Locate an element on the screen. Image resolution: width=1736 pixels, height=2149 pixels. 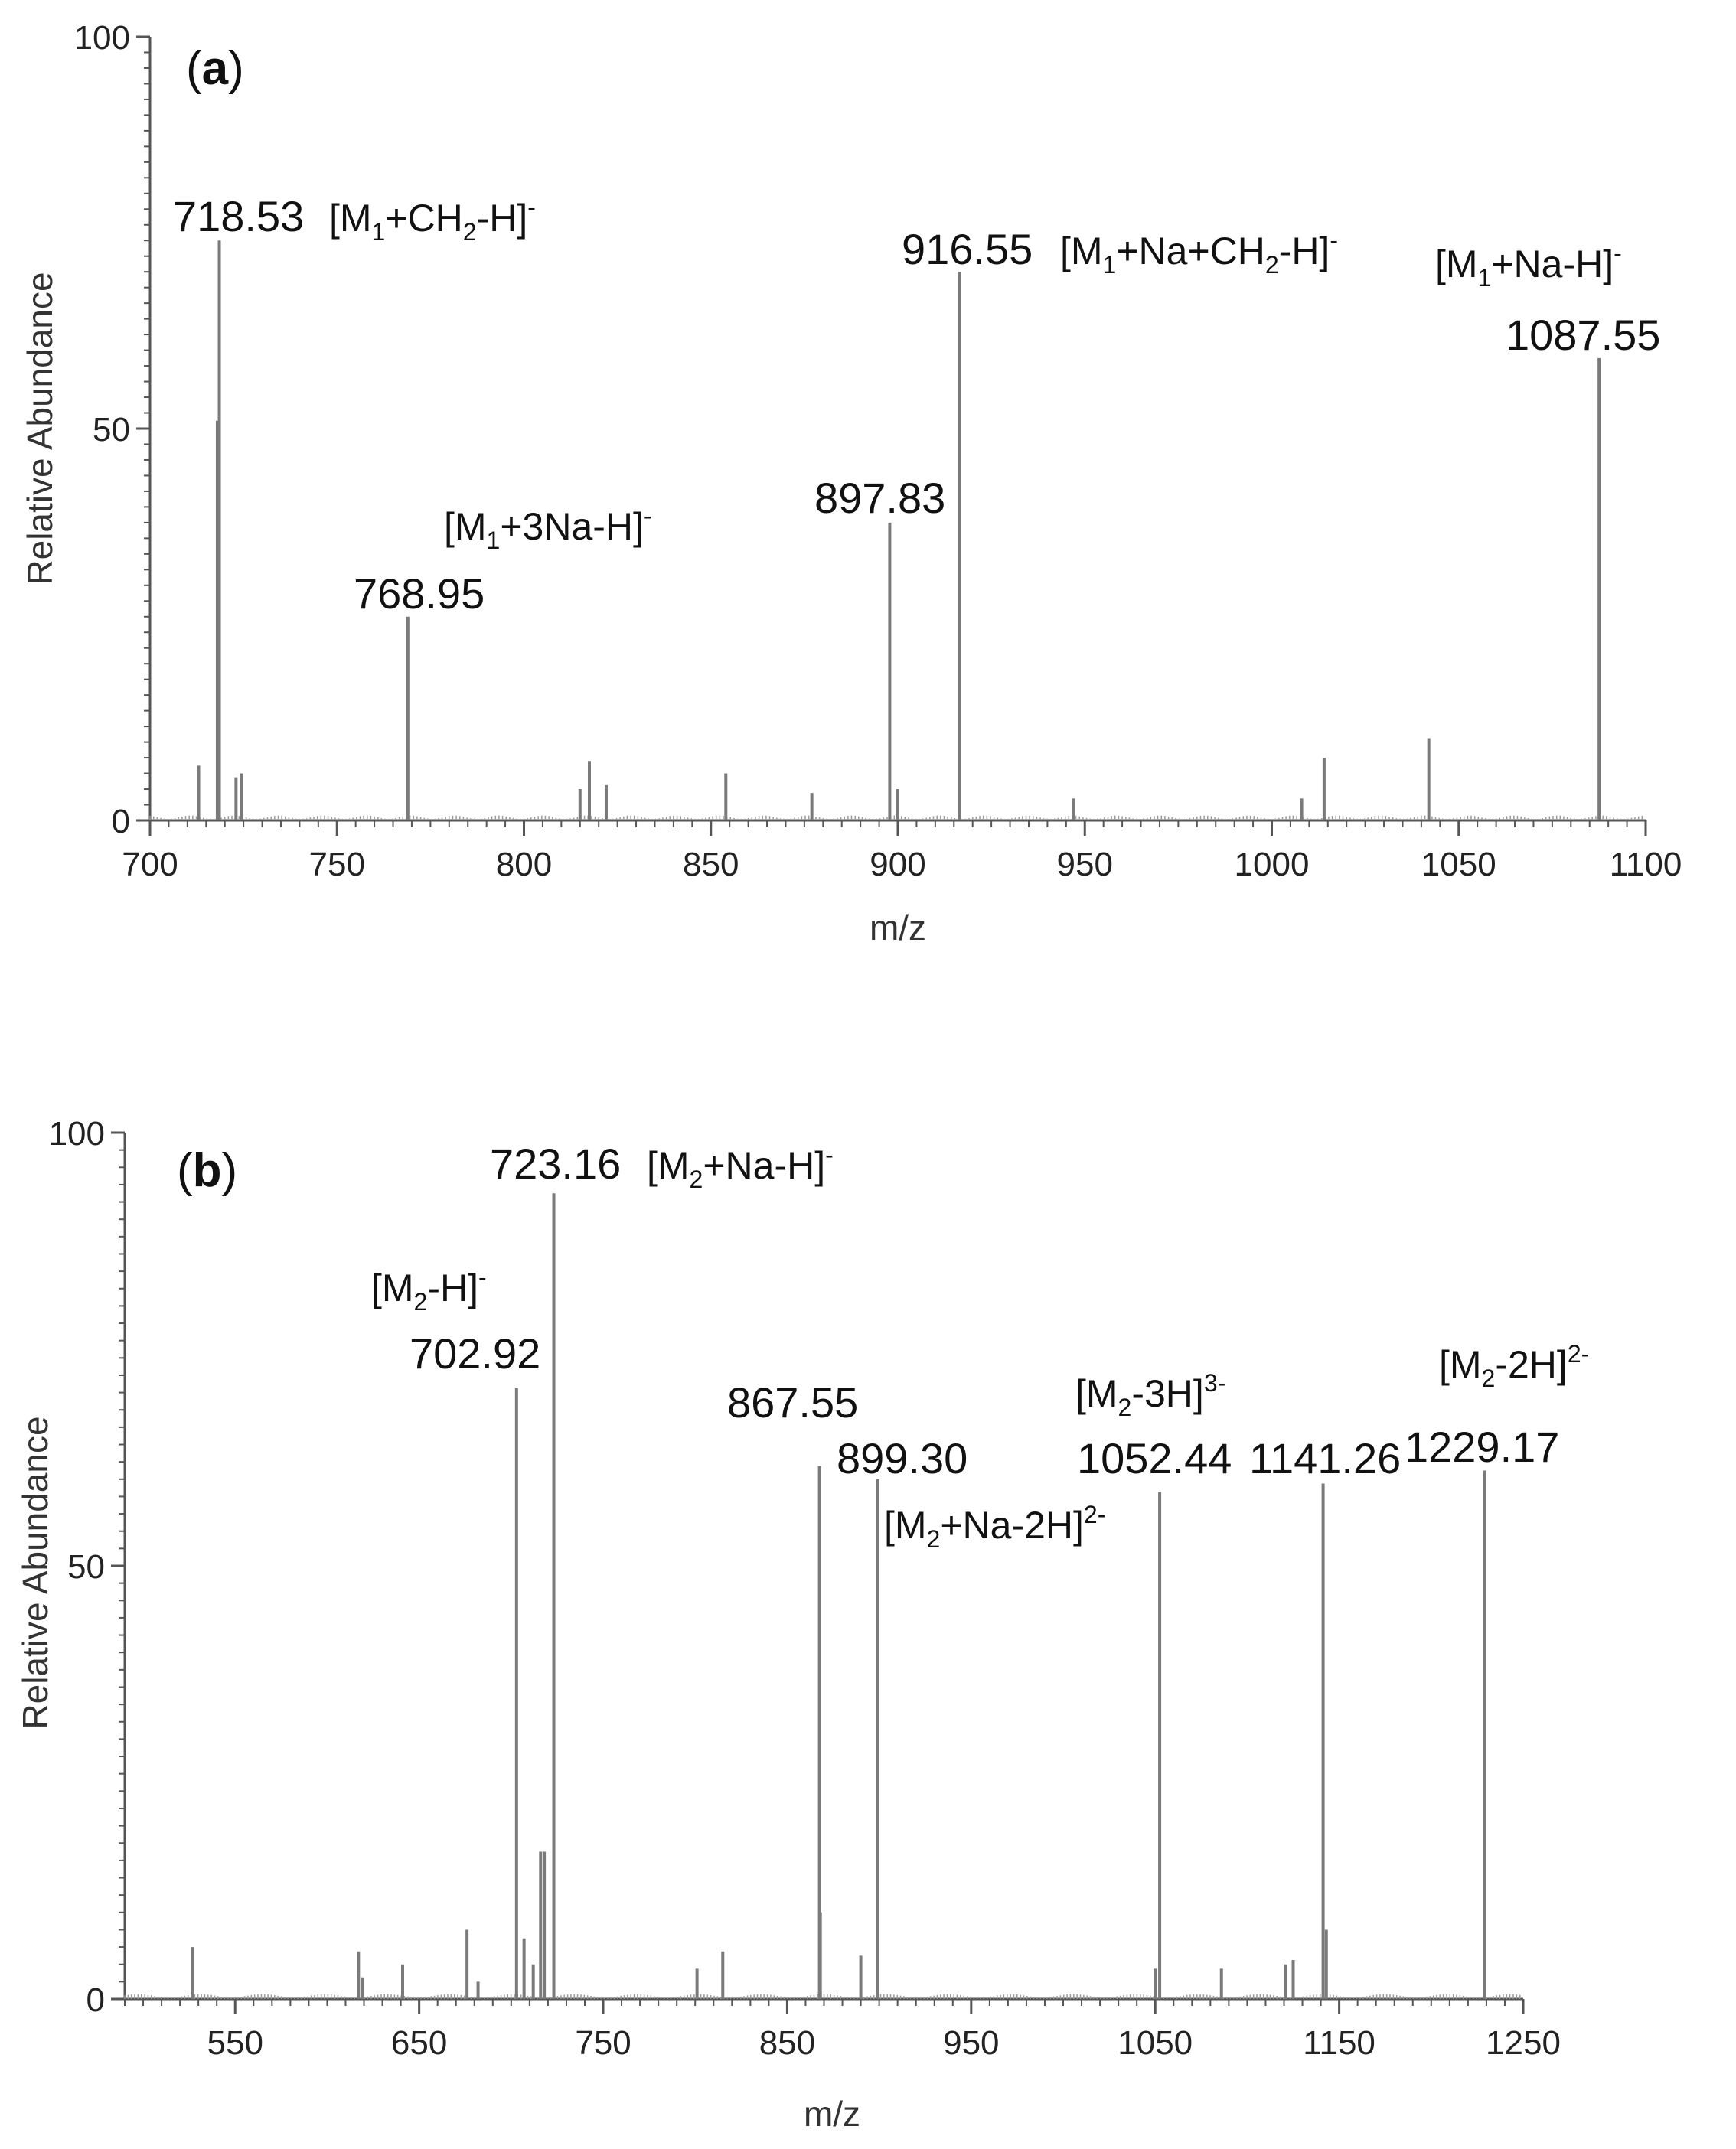
panel-letter-text: a is located at coordinates (215, 68).